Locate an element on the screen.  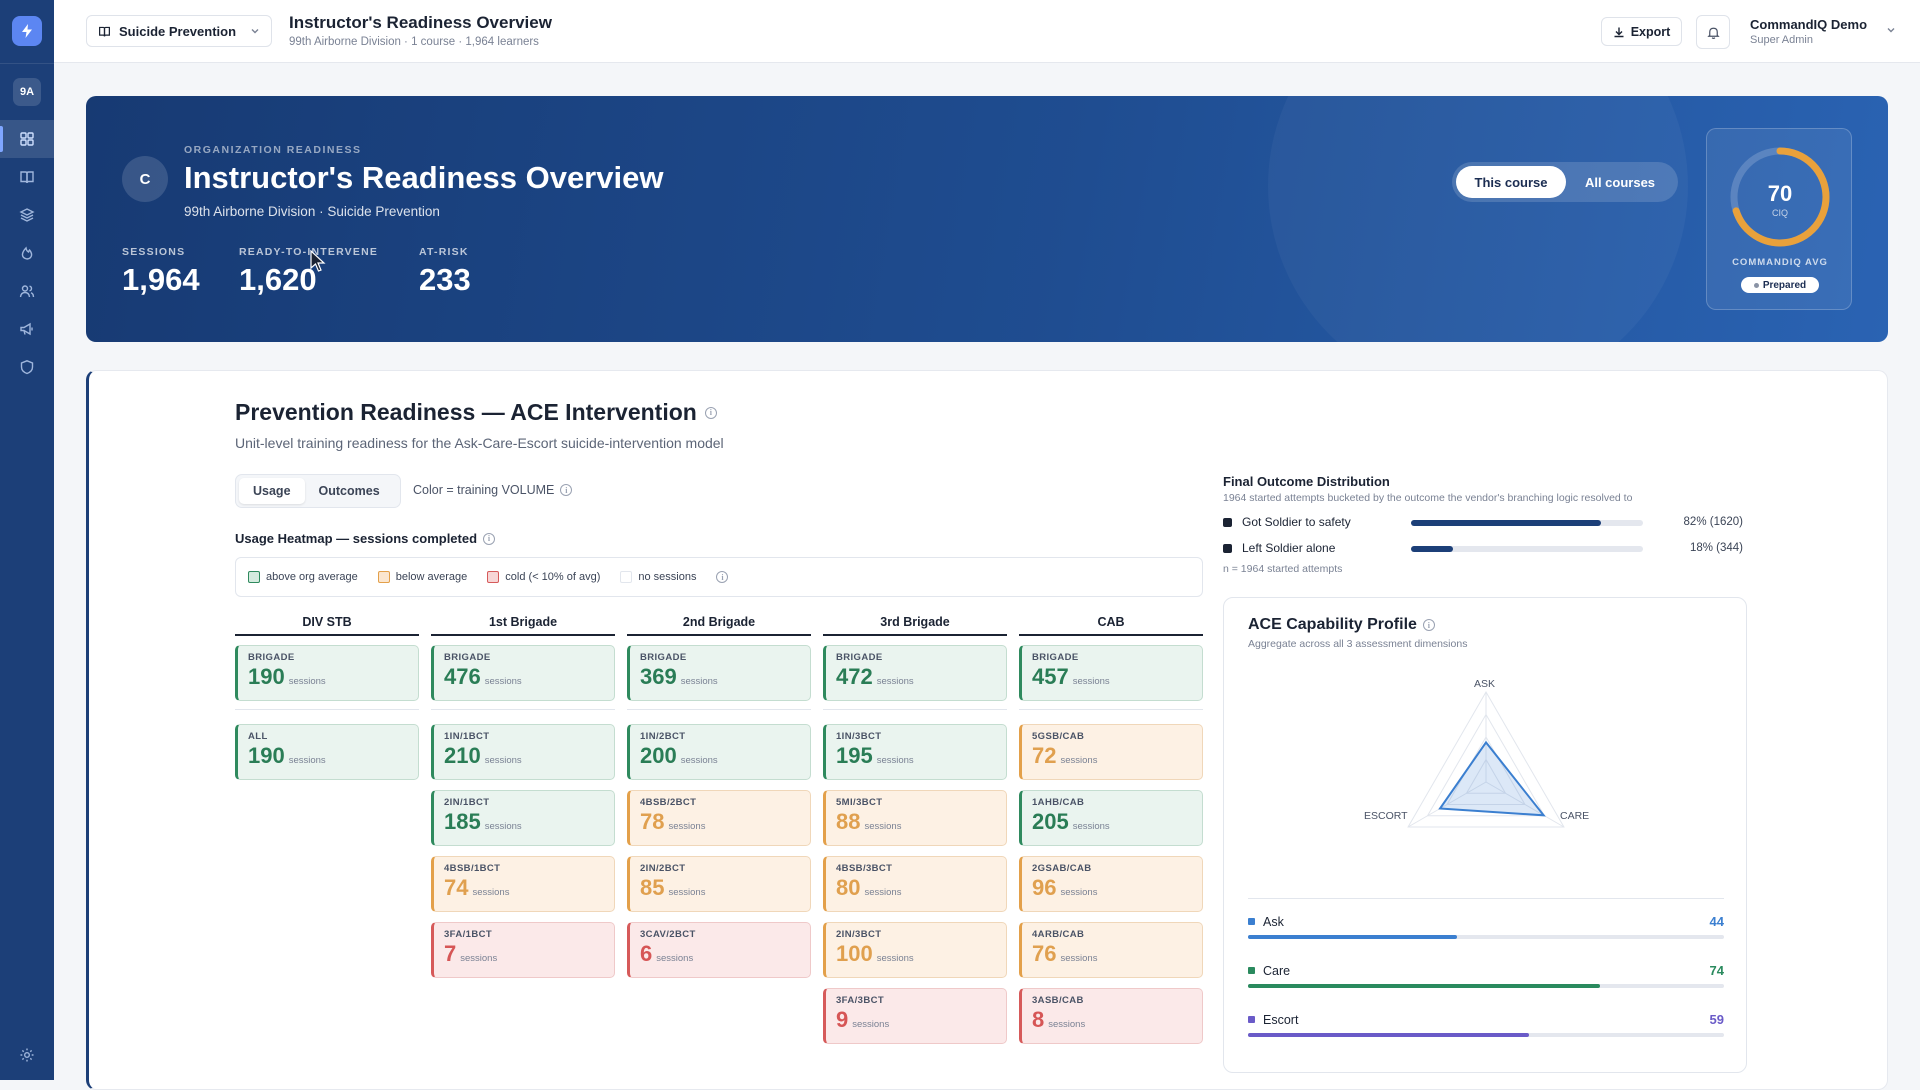
ace-bar-header: Care 74 is located at coordinates (1486, 970).